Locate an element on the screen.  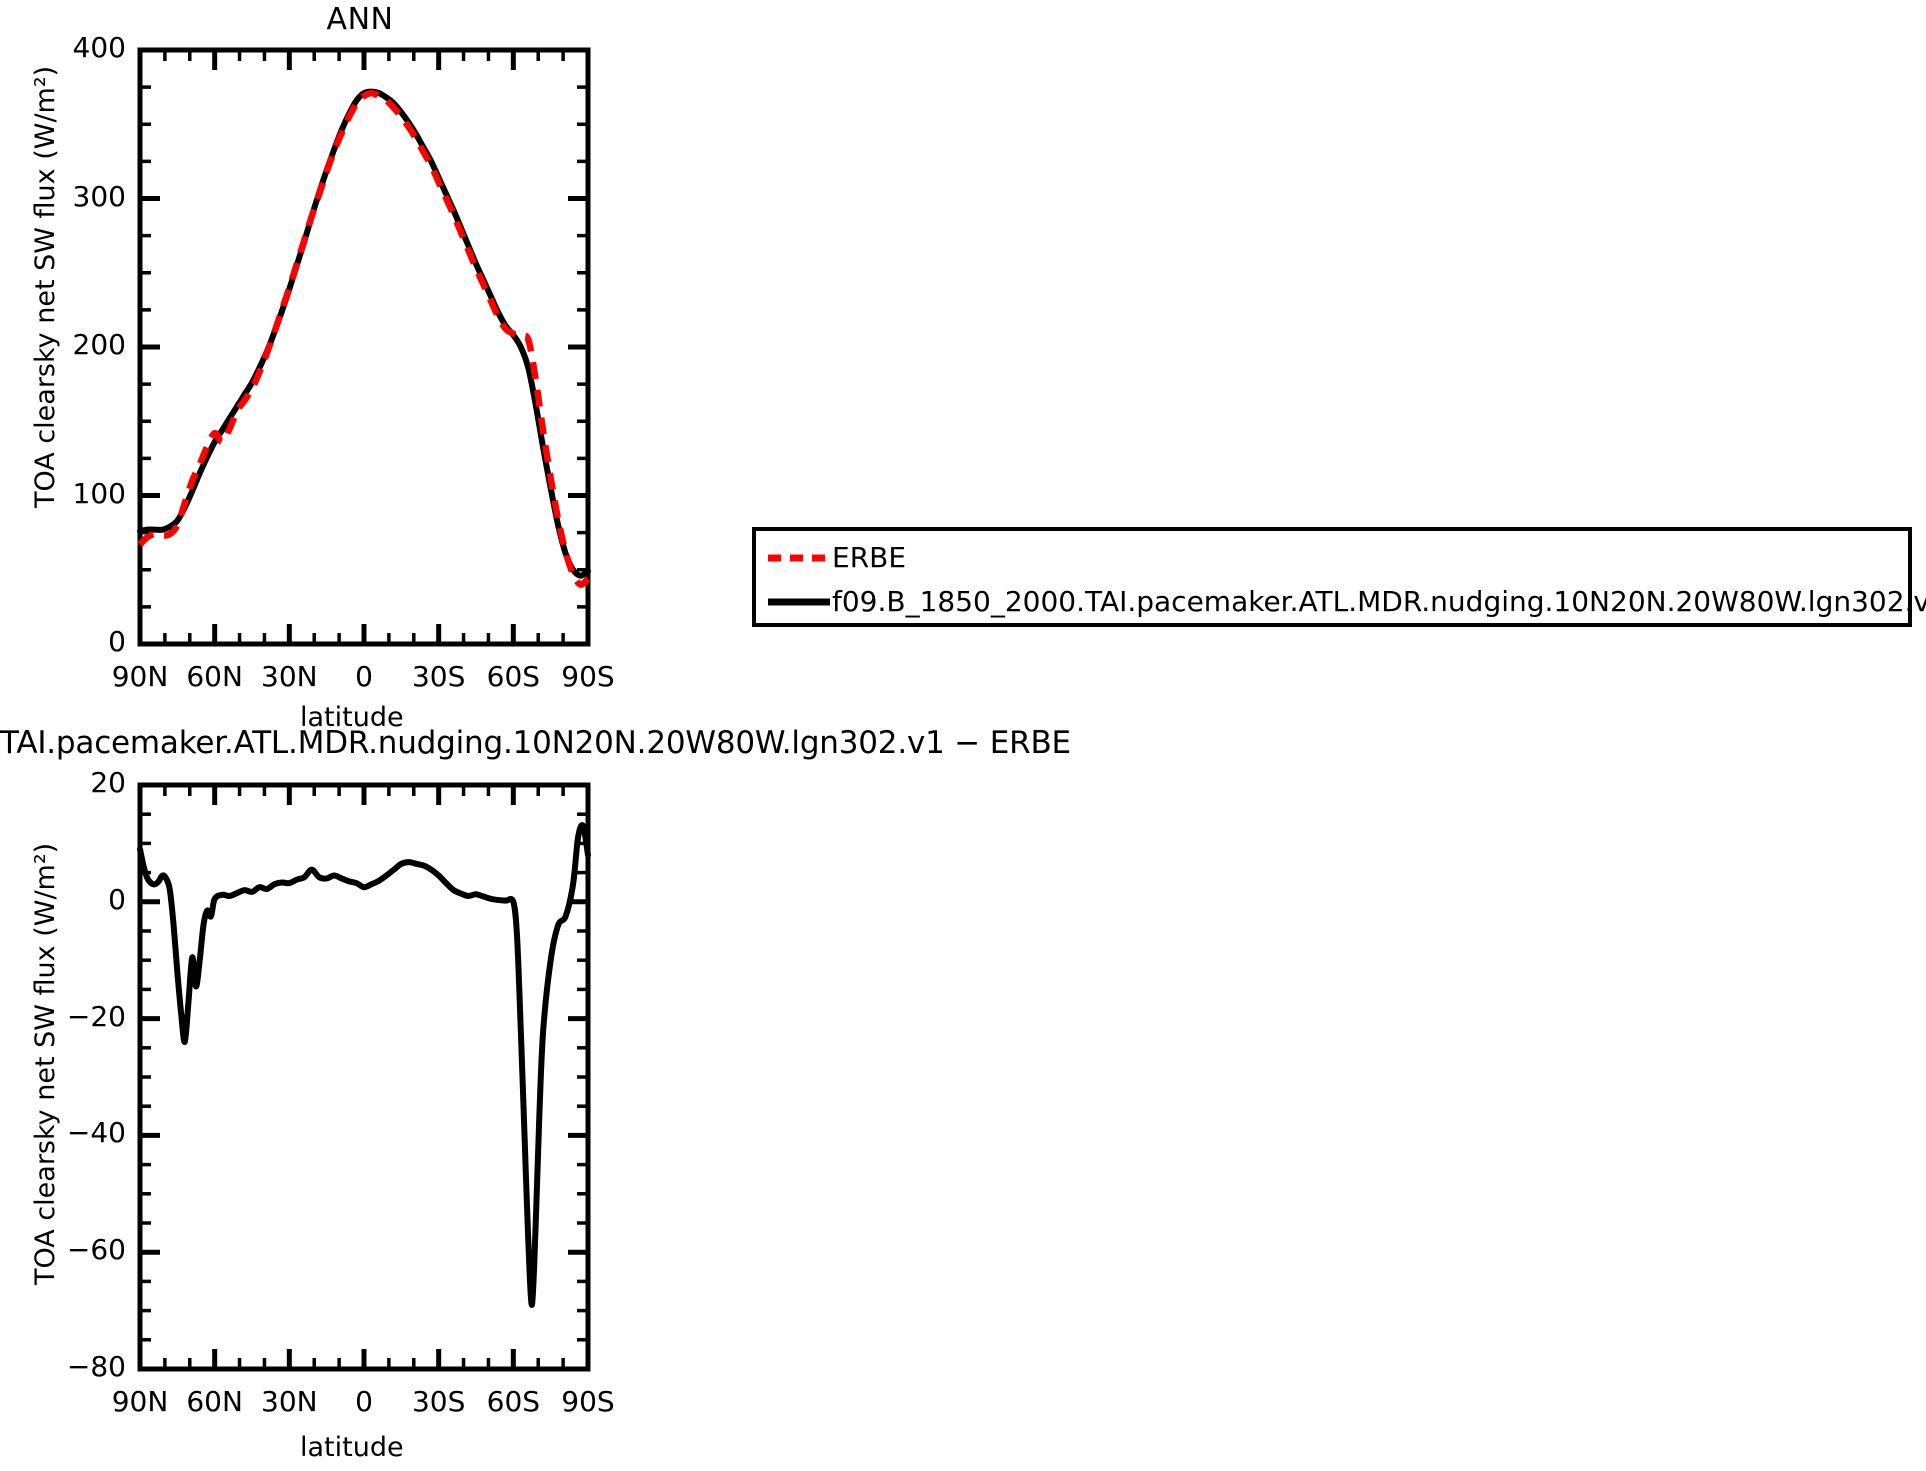
top-chart-svg is located at coordinates (364, 347).